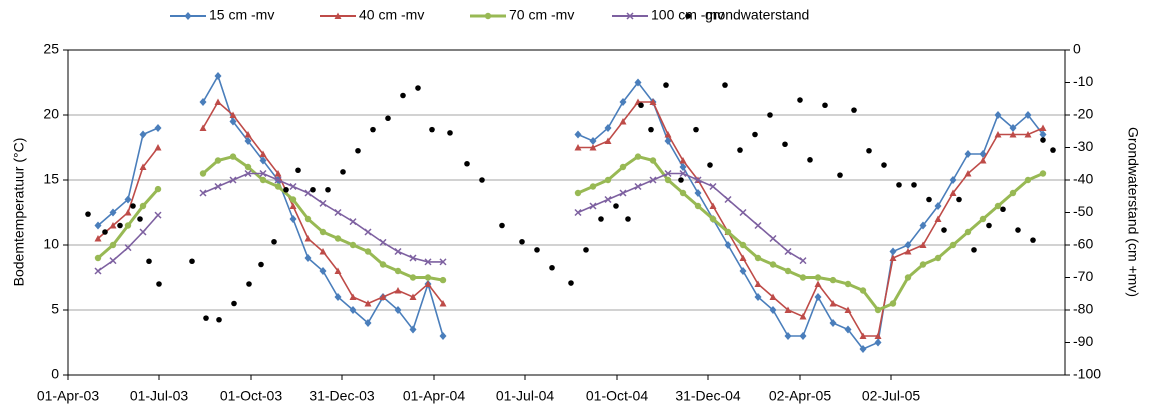 Image resolution: width=1149 pixels, height=416 pixels. Describe the element at coordinates (342, 396) in the screenshot. I see `x-tick-label: 31-Dec-03` at that location.